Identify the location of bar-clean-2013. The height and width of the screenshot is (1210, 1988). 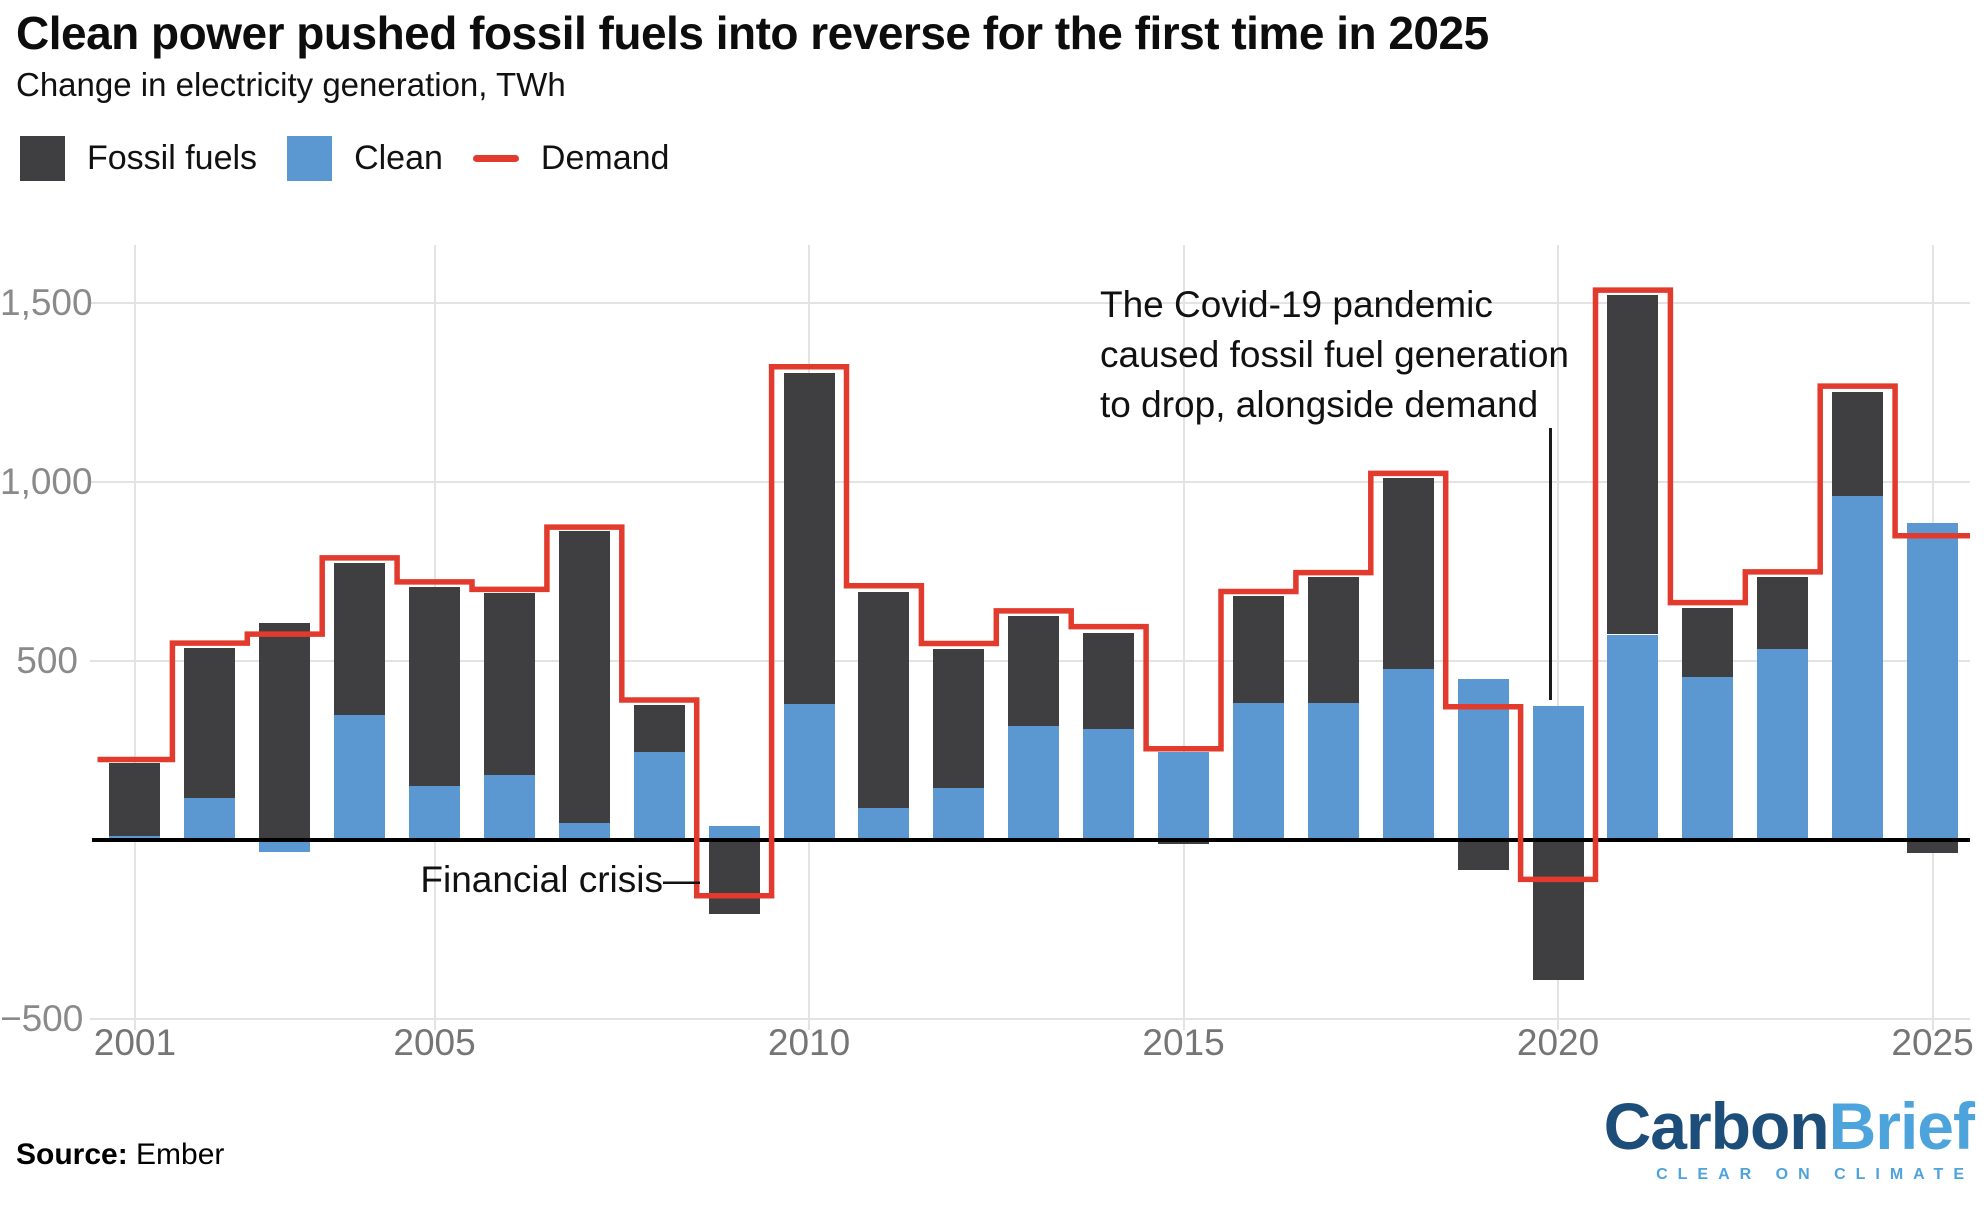
(1034, 782).